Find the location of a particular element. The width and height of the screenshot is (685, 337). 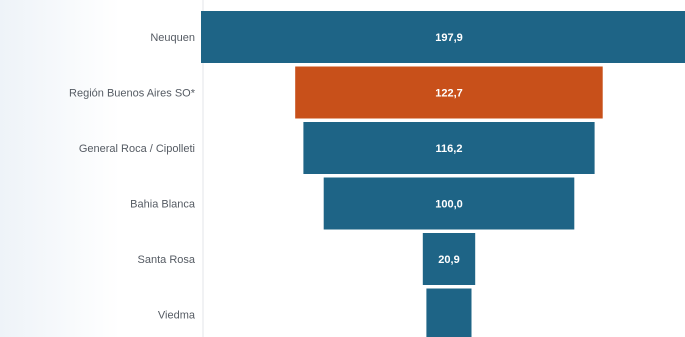

data-label: 116,2 is located at coordinates (449, 149).